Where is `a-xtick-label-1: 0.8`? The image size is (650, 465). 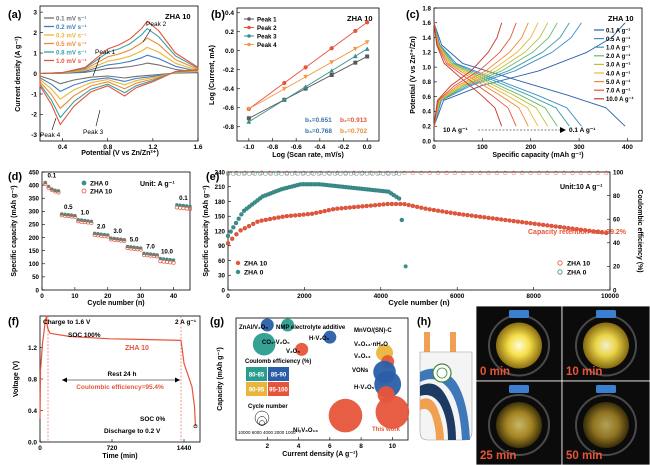 a-xtick-label-1: 0.8 is located at coordinates (107, 147).